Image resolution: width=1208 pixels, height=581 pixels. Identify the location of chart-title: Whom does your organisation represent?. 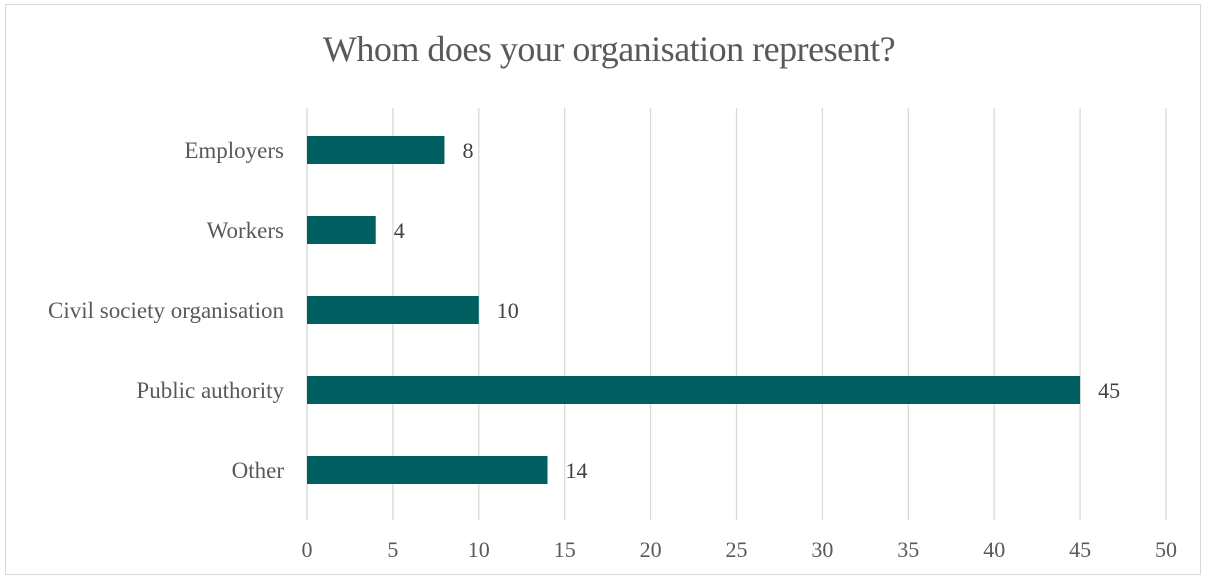
(609, 49).